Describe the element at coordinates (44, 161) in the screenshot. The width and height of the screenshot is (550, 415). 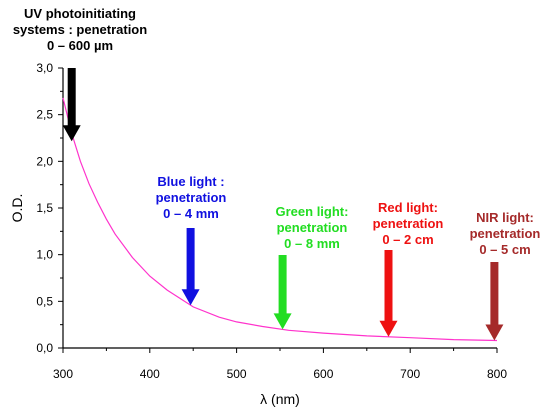
I see `y-tick-label: 2,0` at that location.